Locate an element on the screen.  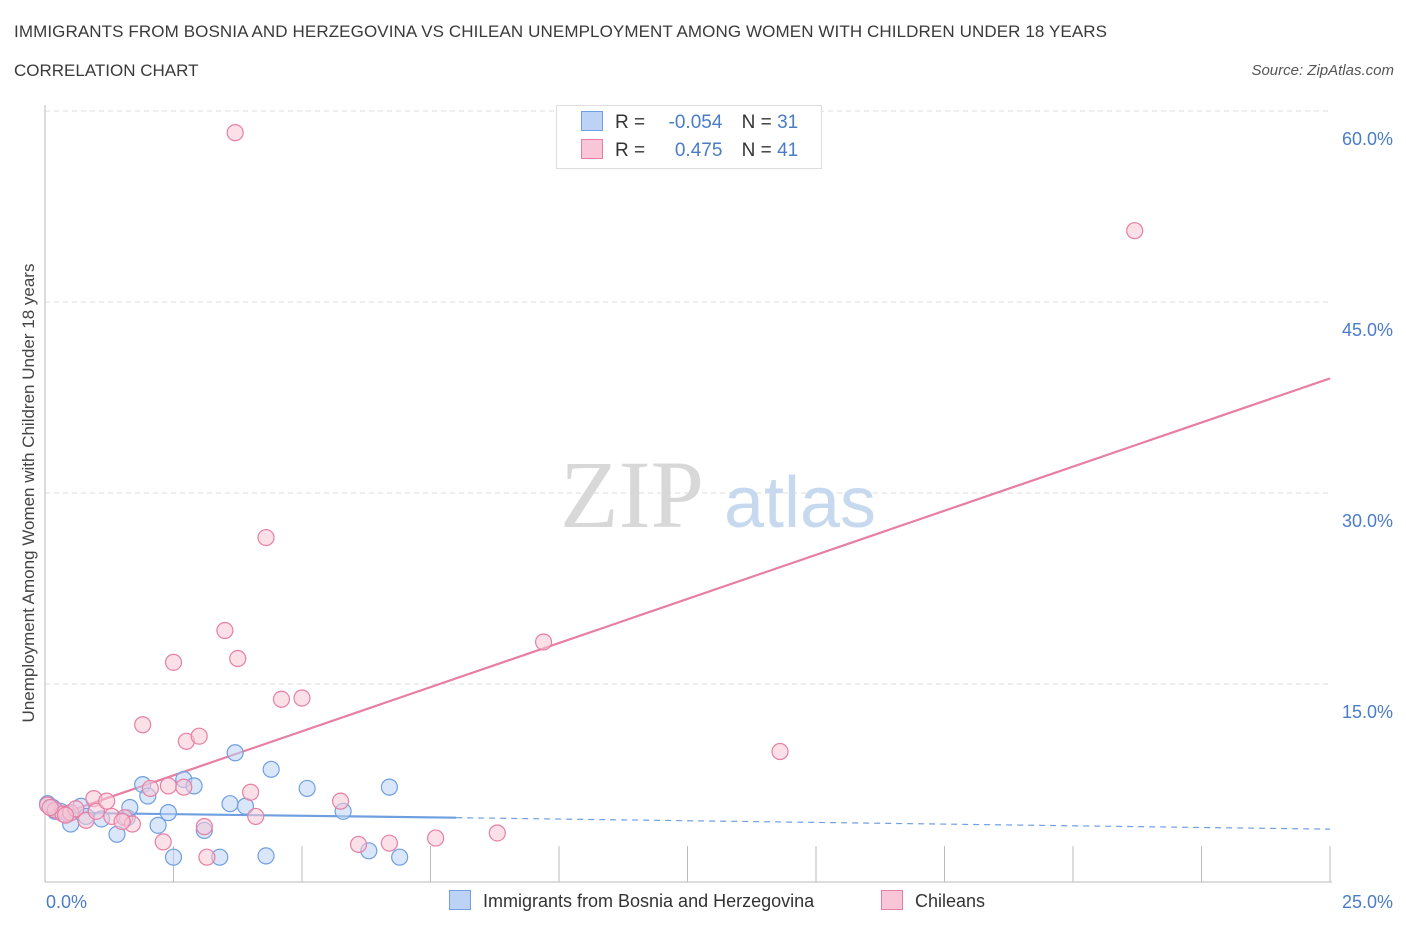
legend-swatch-bosnia is located at coordinates (592, 121).